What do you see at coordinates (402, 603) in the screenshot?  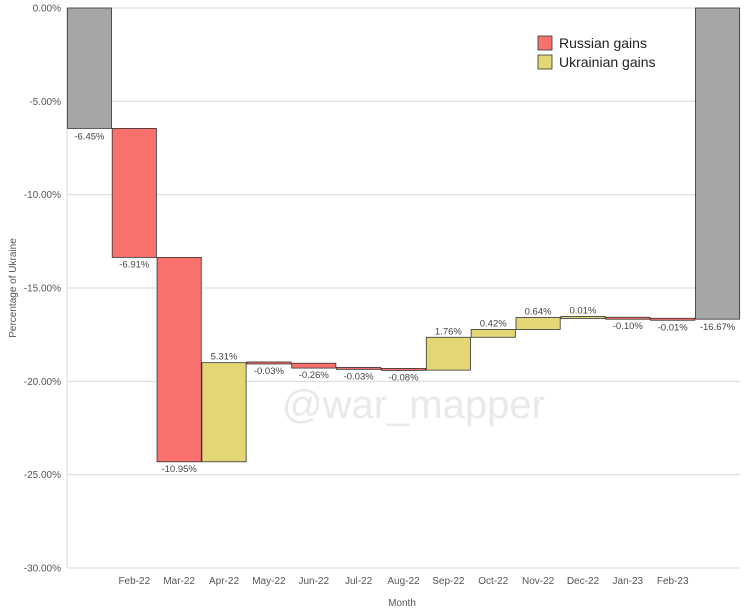 I see `x-axis-title: Month` at bounding box center [402, 603].